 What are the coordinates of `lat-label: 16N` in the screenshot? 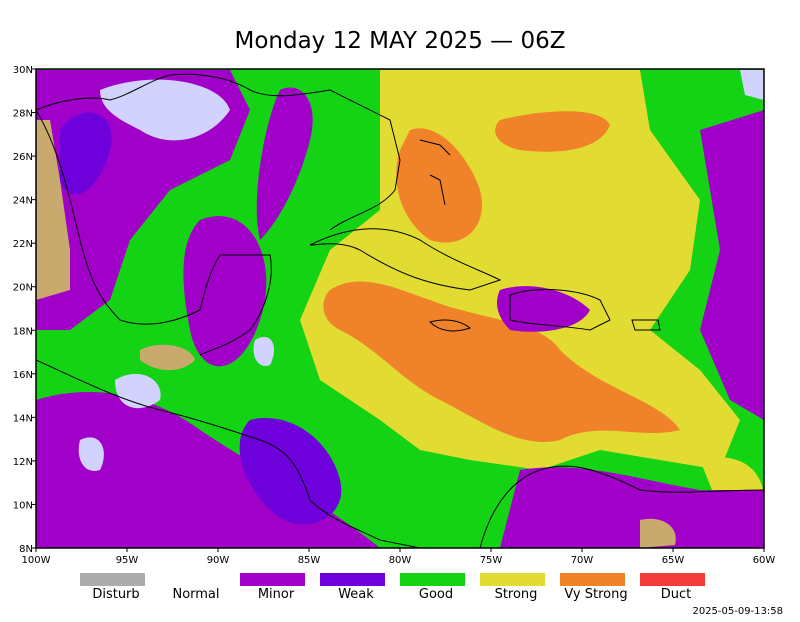 It's located at (23, 375).